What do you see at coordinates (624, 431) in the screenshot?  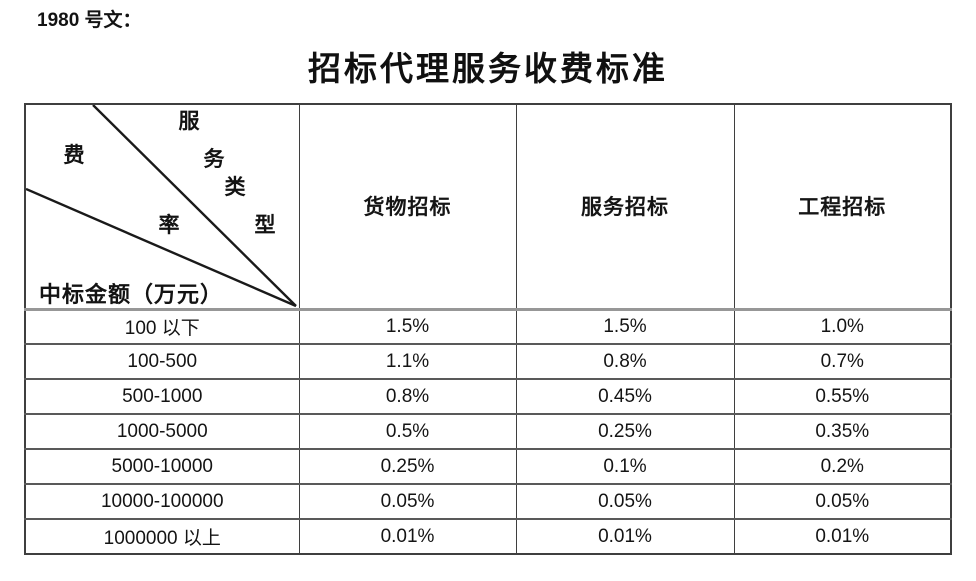 I see `service-rate-cell: 0.25%` at bounding box center [624, 431].